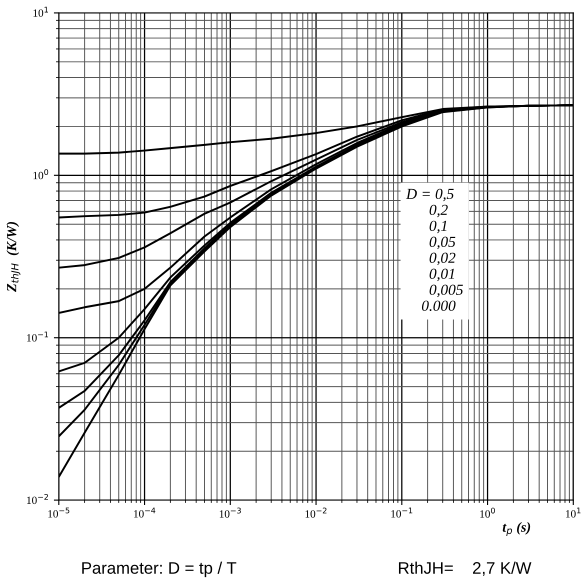 This screenshot has height=587, width=588. I want to click on y-tick-label: 10$^{−2}$, so click(37, 499).